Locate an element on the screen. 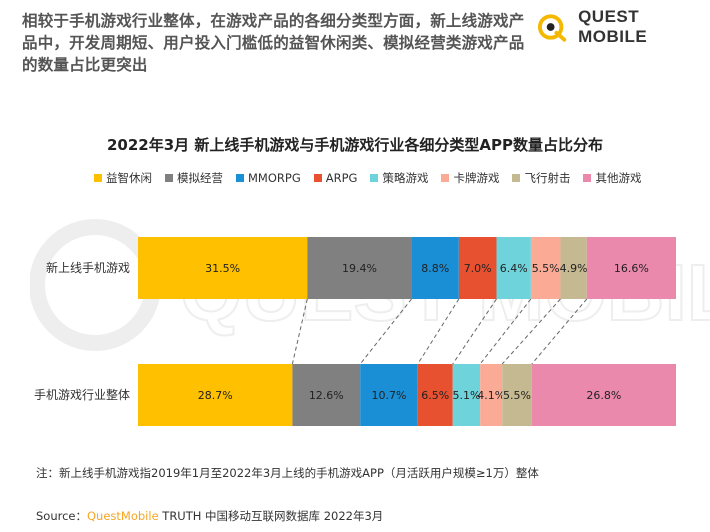  data-label: 6.5% is located at coordinates (435, 395).